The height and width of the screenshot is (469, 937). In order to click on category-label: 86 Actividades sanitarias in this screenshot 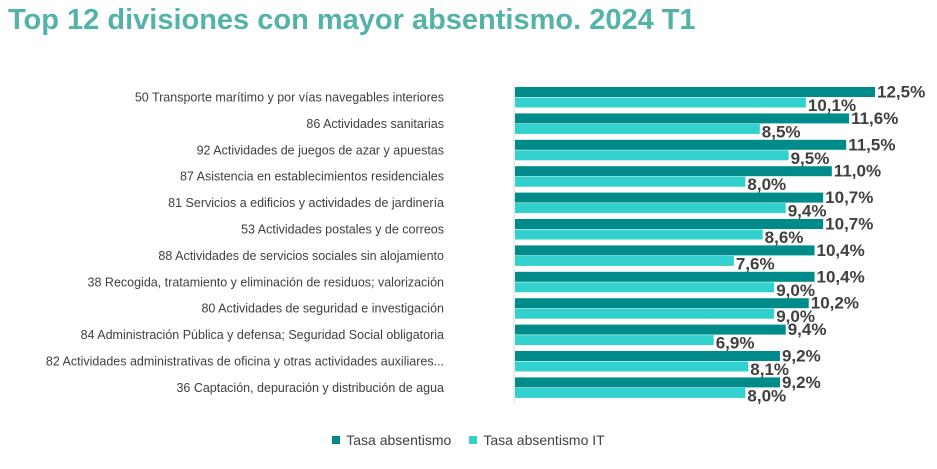, I will do `click(375, 124)`.